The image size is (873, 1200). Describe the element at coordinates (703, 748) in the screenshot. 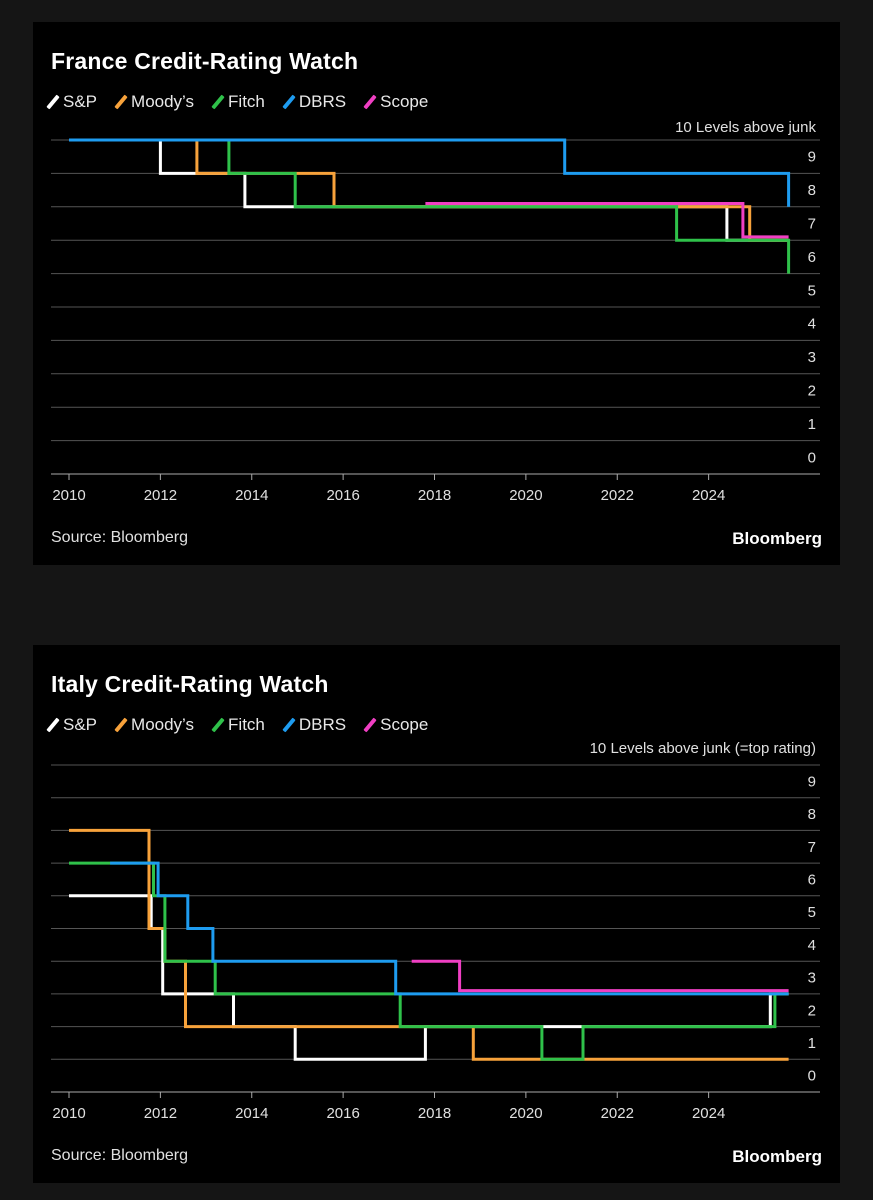

I see `y-axis-label: 10 Levels above junk (=top rating)` at that location.